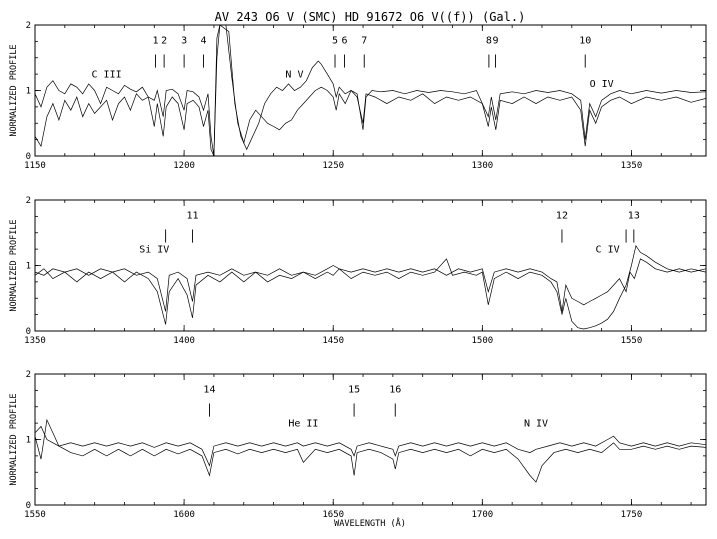 This screenshot has width=717, height=539. What do you see at coordinates (395, 389) in the screenshot?
I see `line-marker-label: 16` at bounding box center [395, 389].